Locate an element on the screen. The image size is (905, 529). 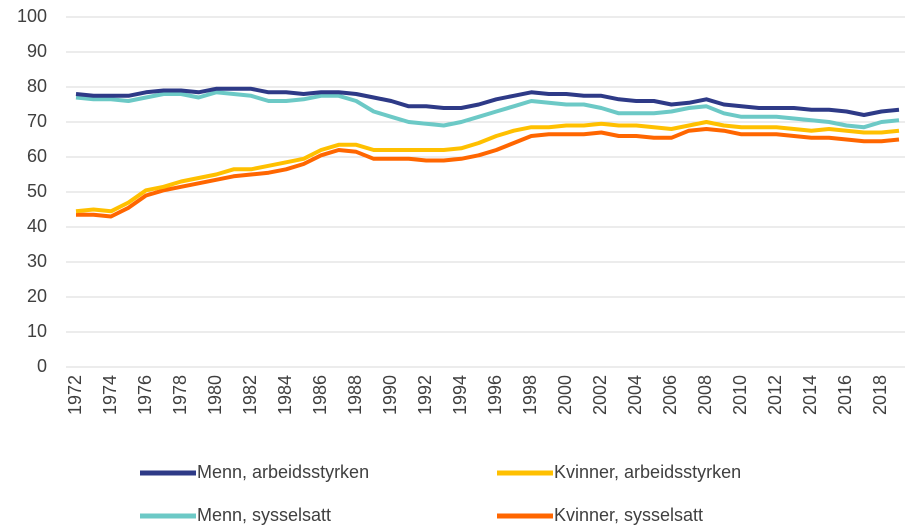
x-tick-label: 1998 is located at coordinates (530, 395).